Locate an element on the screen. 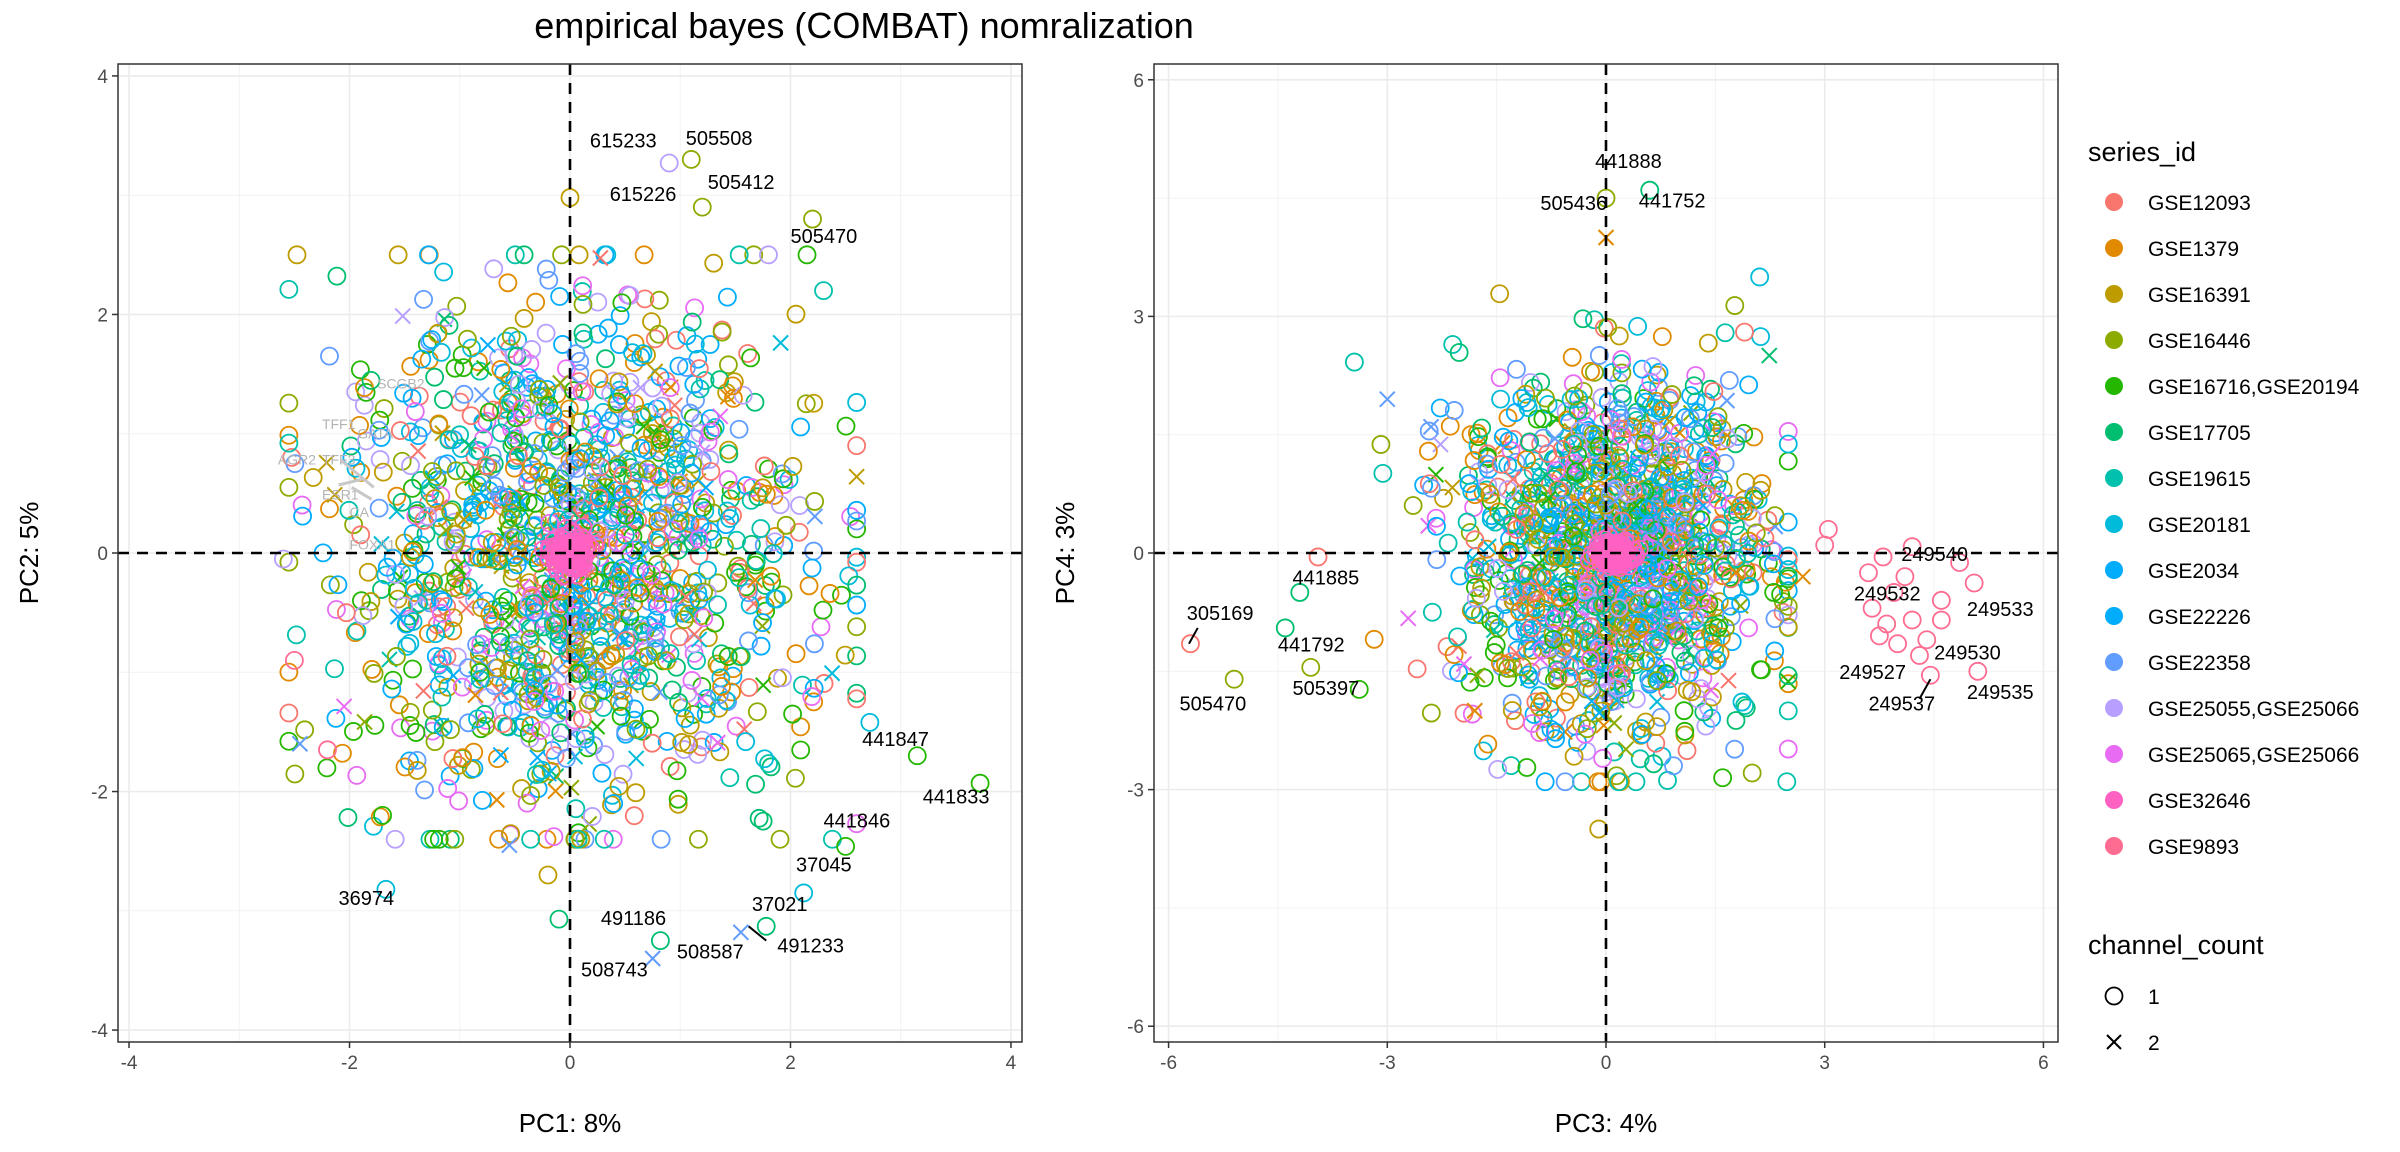  point-label: 505470 is located at coordinates (1213, 705).